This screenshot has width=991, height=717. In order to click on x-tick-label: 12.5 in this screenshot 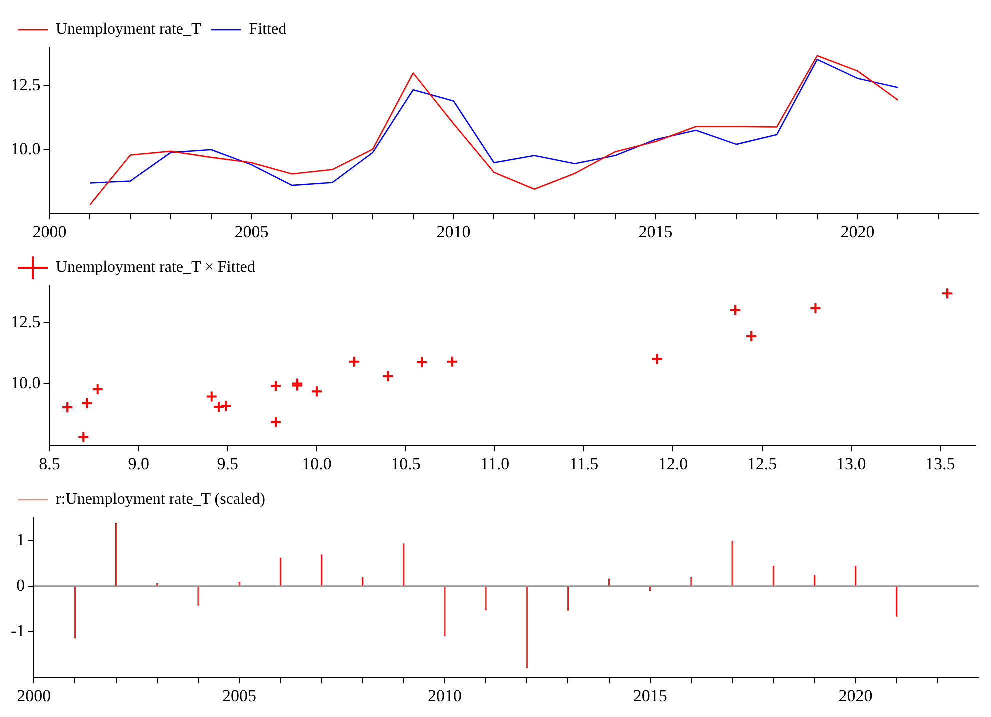, I will do `click(762, 464)`.